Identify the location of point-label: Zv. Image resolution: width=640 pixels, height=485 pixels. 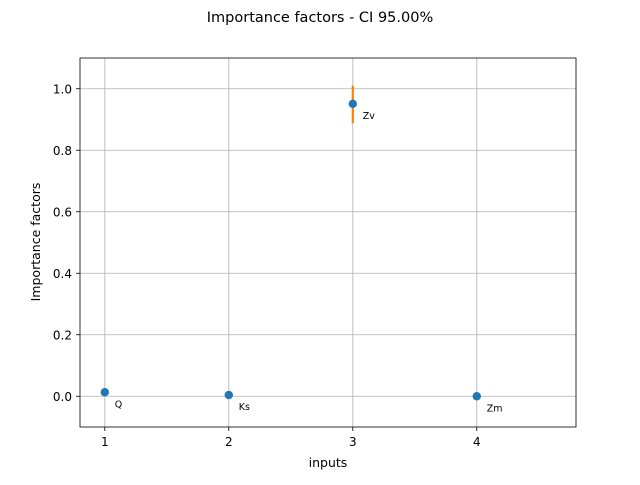
(369, 116).